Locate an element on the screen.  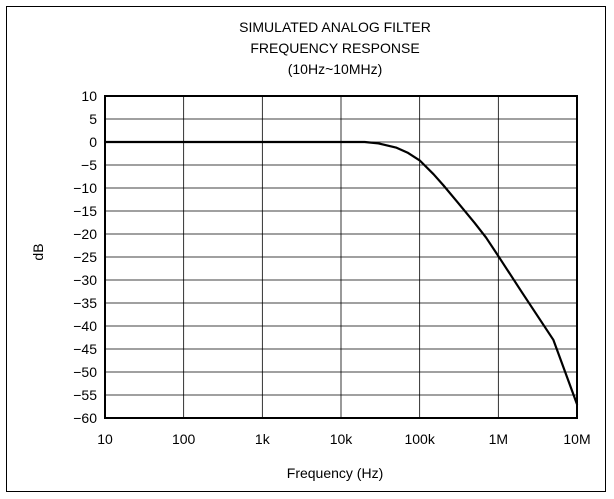
x-tick-label: 10k is located at coordinates (342, 439).